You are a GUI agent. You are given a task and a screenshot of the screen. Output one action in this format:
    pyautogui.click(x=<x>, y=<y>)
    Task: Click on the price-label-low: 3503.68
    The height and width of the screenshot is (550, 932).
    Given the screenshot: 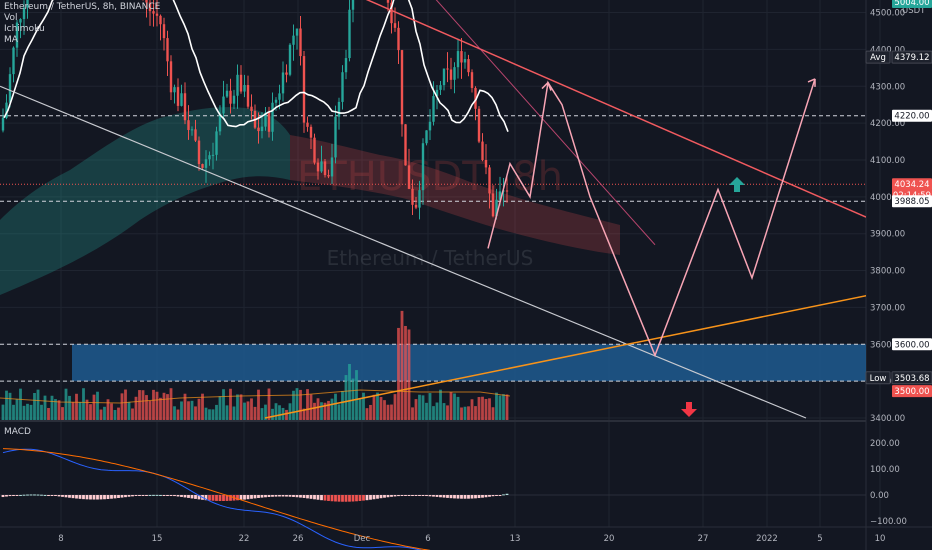 What is the action you would take?
    pyautogui.click(x=911, y=379)
    